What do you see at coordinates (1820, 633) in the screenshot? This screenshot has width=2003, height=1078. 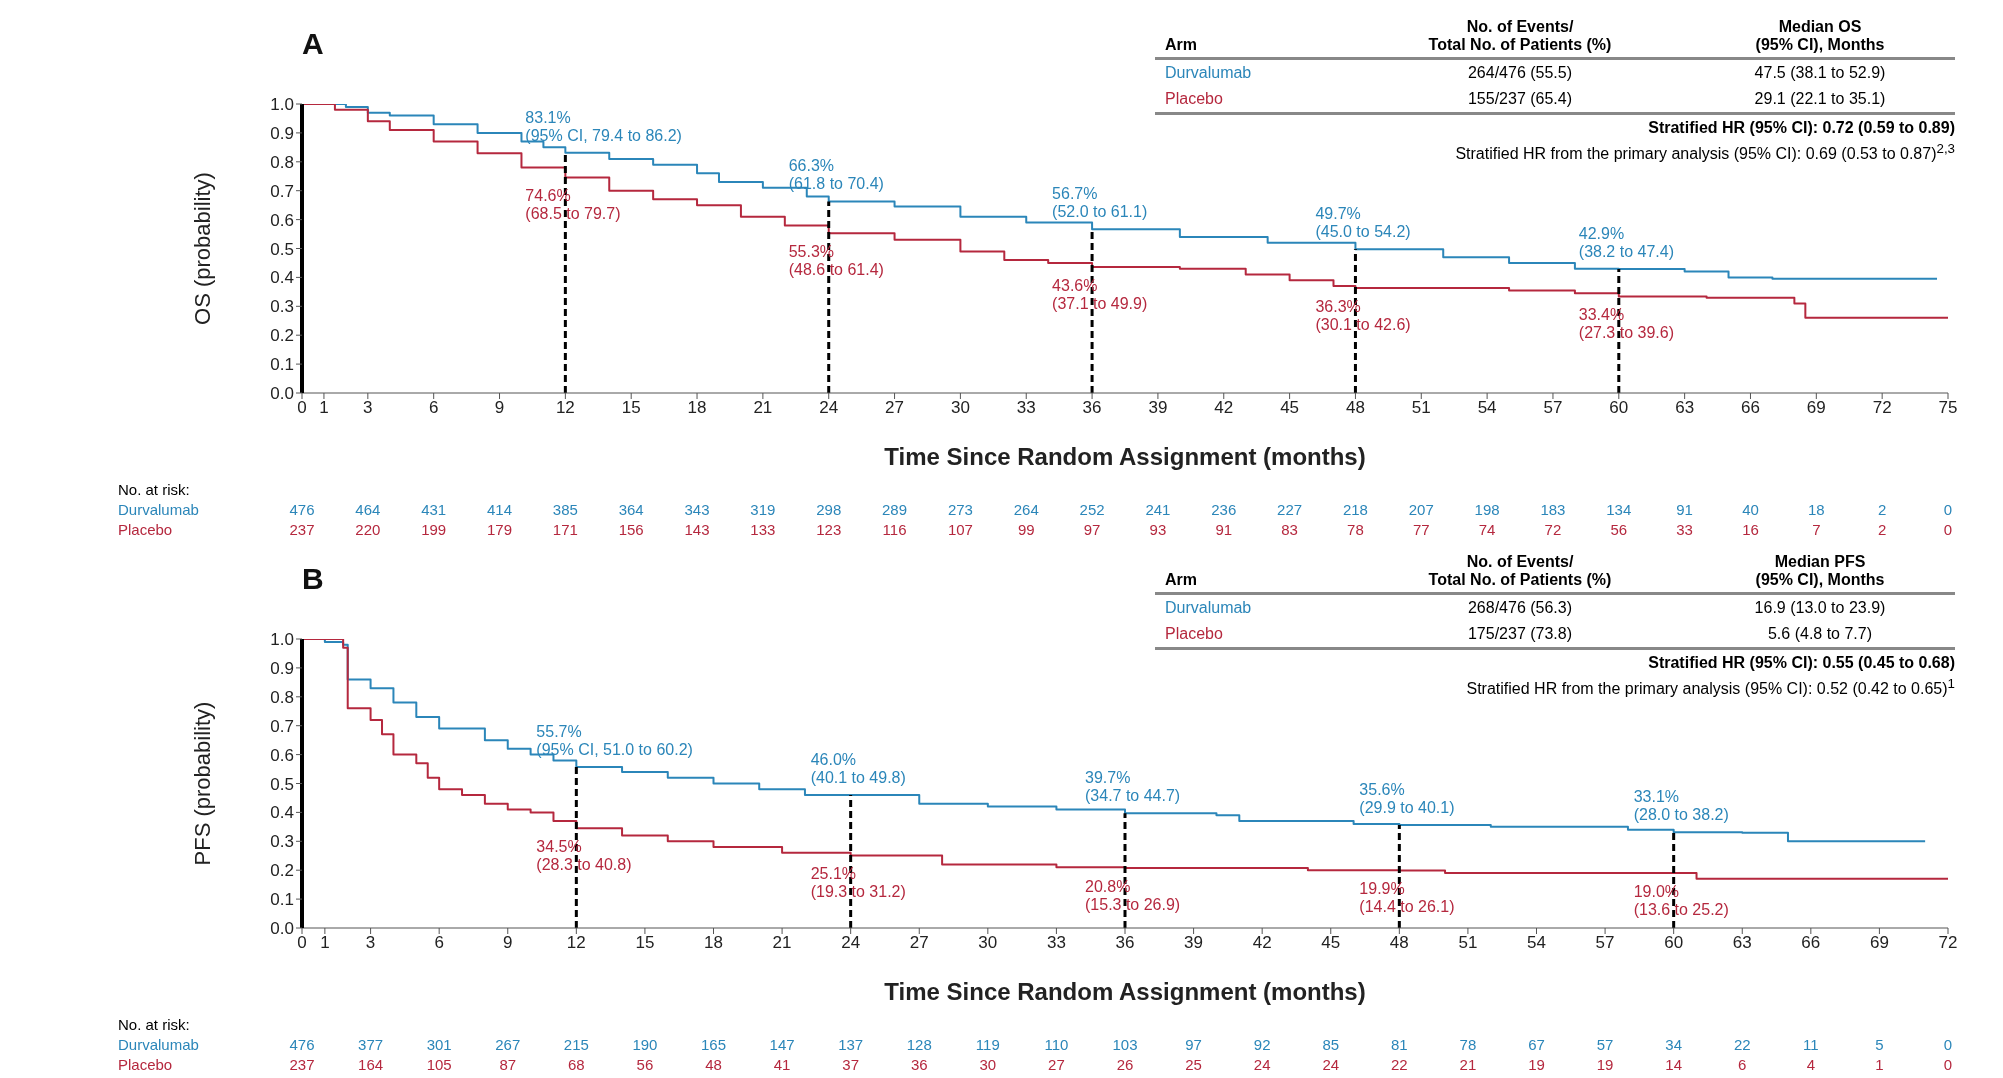 I see `annotation: 5.6 (4.8 to 7.7)` at bounding box center [1820, 633].